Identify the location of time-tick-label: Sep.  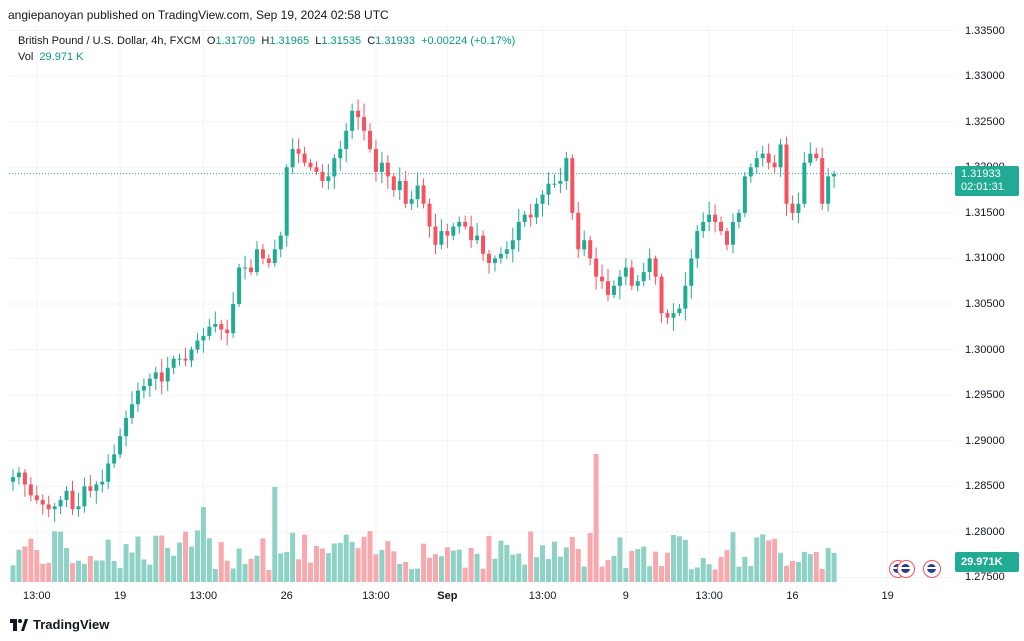
(447, 596).